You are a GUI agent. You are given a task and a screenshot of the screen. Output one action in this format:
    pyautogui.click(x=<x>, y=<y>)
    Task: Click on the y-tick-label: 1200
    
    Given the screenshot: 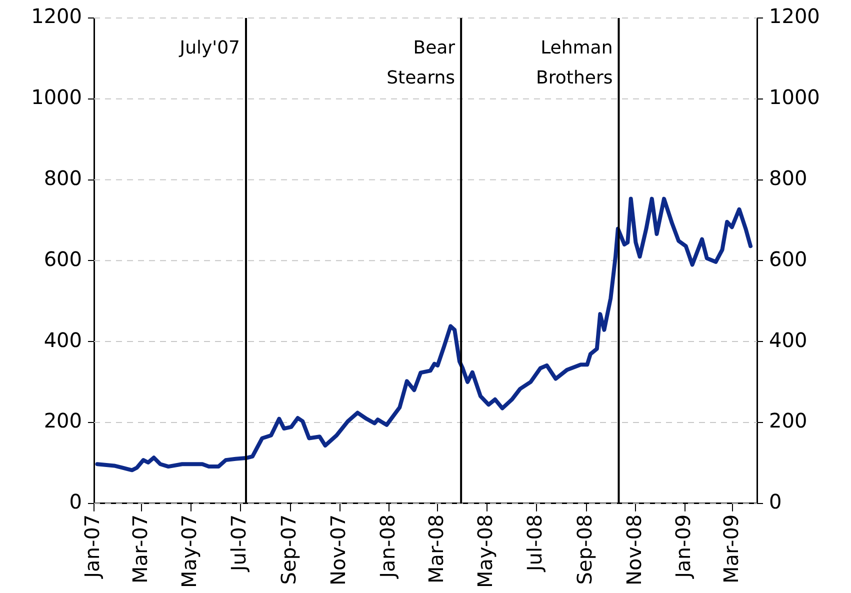 What is the action you would take?
    pyautogui.click(x=56, y=16)
    